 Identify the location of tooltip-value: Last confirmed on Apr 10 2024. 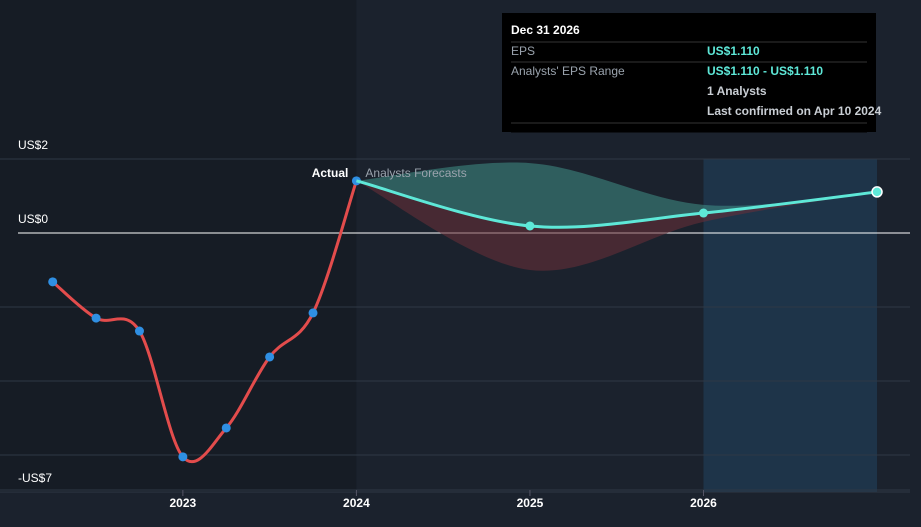
(794, 111).